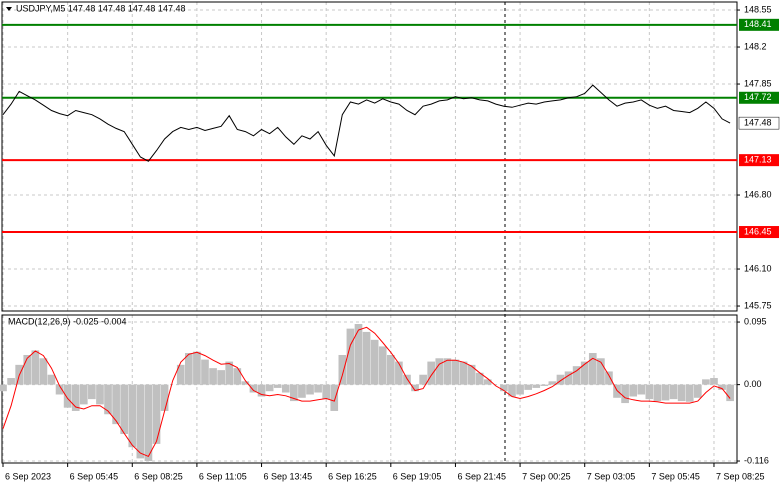 The height and width of the screenshot is (489, 781). What do you see at coordinates (758, 268) in the screenshot?
I see `y-tick-label: 146.10` at bounding box center [758, 268].